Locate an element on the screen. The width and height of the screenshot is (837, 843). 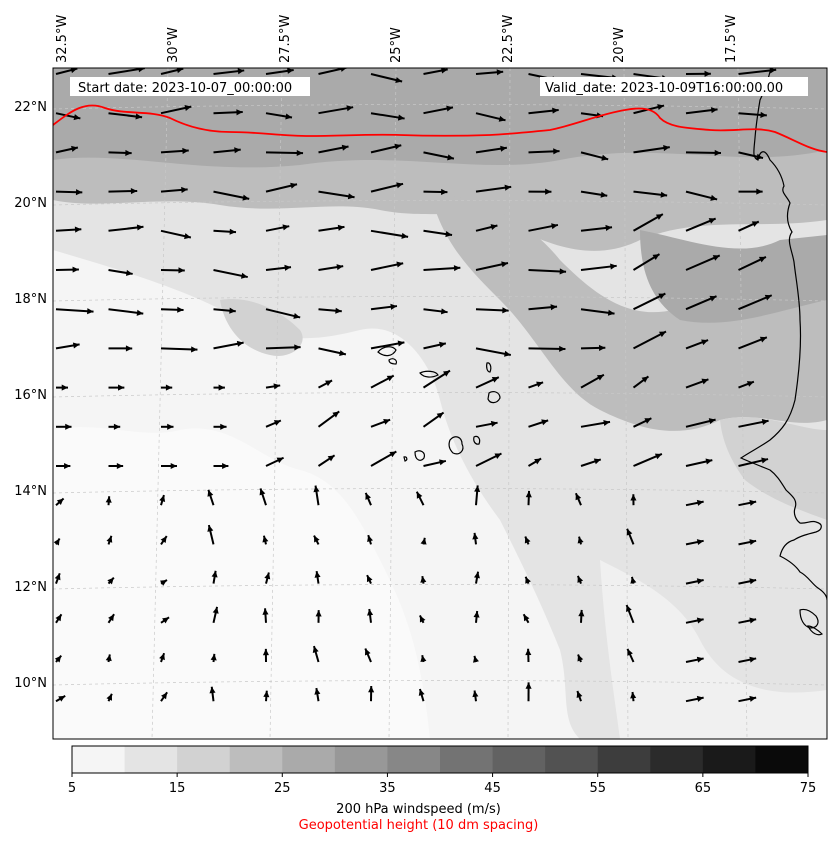
lat-label-12n: 12°N is located at coordinates (30, 587).